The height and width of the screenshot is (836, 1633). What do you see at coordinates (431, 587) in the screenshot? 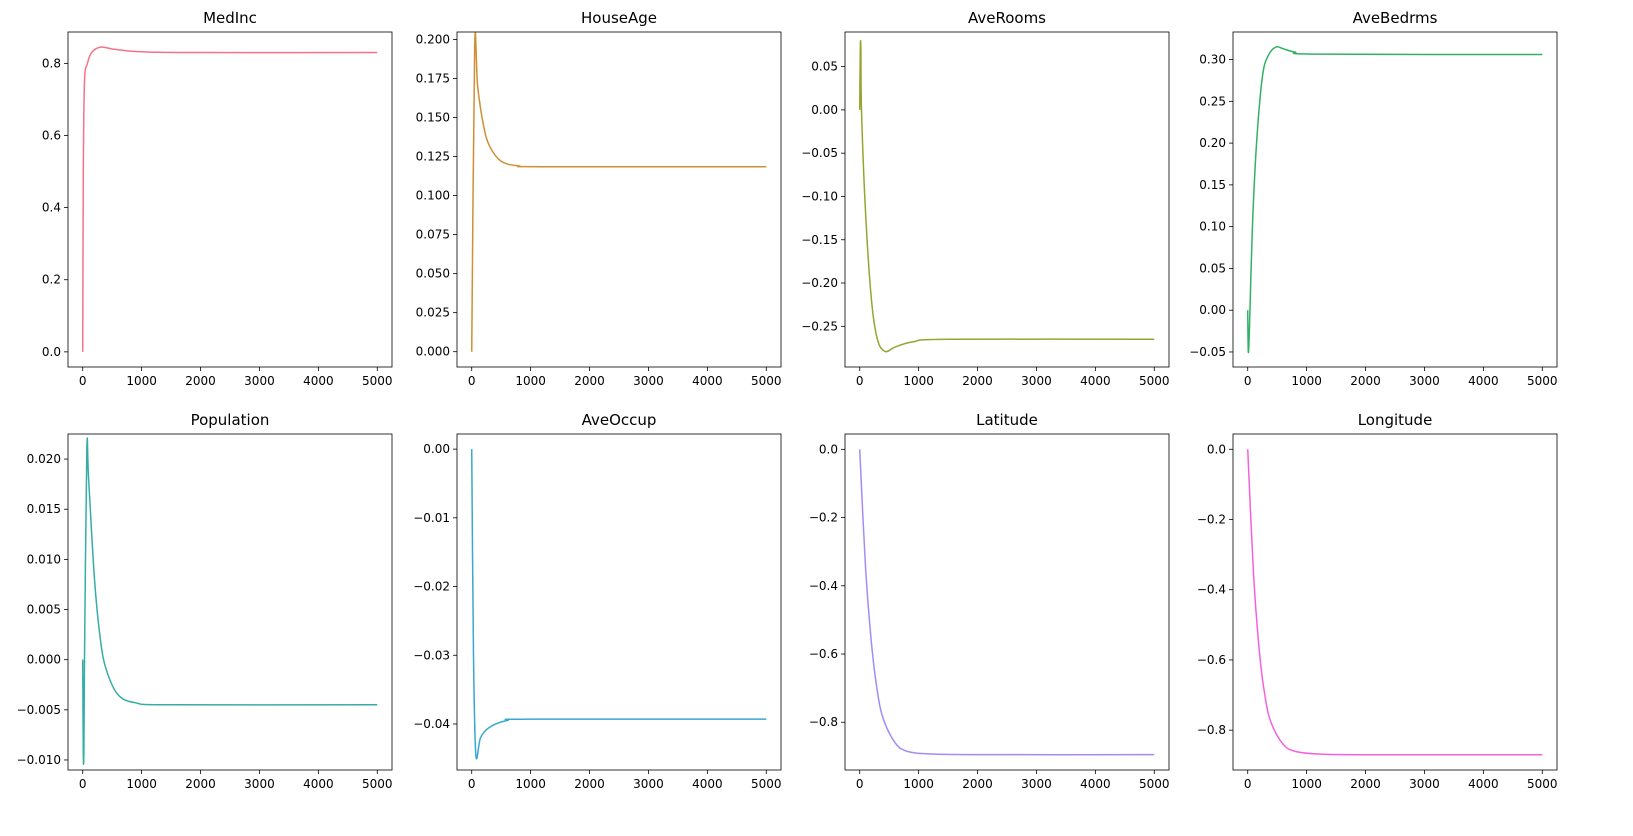
I see `y-tick-label: −0.02` at bounding box center [431, 587].